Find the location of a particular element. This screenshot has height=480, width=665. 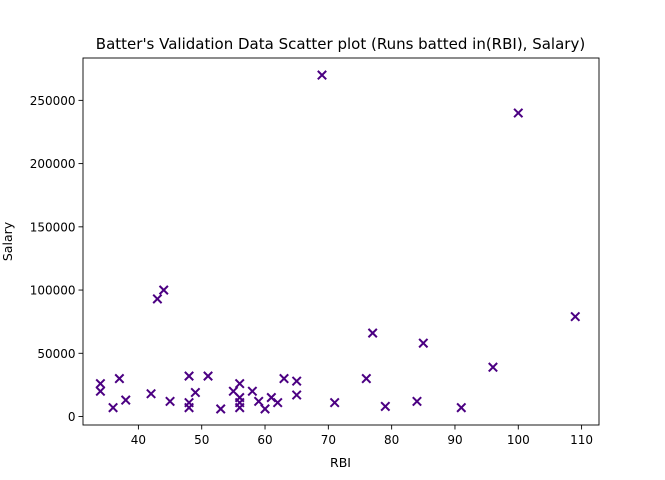

x-tick-label: 90 is located at coordinates (454, 440).